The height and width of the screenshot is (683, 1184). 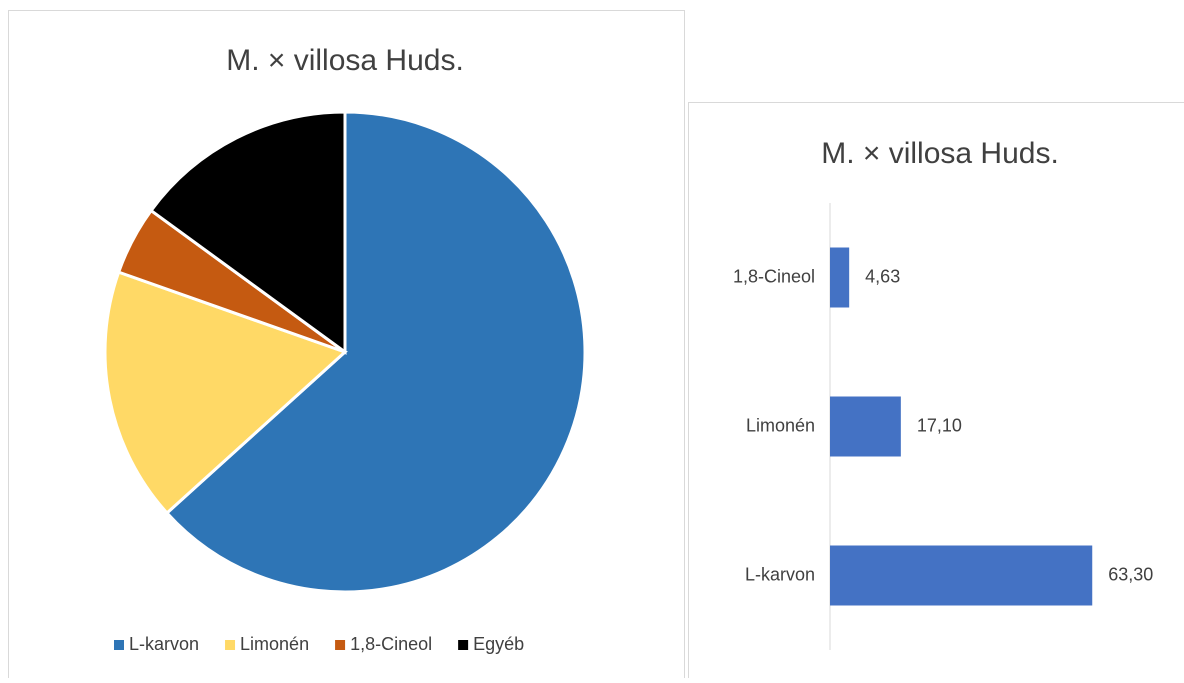 I want to click on data-label: 63,30, so click(x=1130, y=574).